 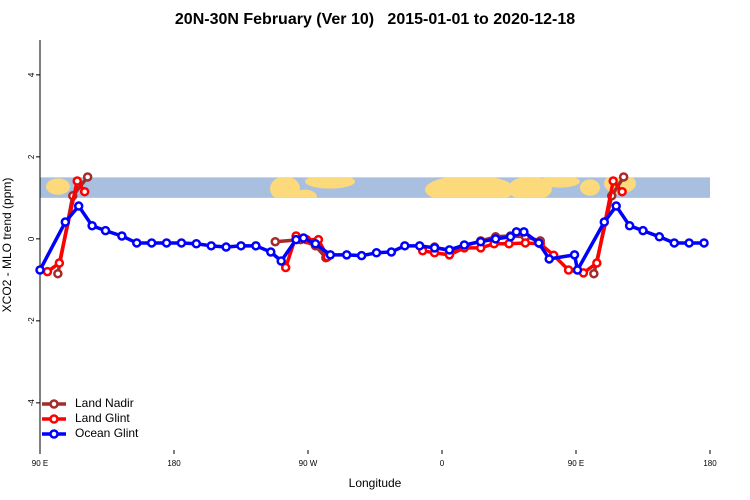 What do you see at coordinates (31, 238) in the screenshot?
I see `y-tick-label: 0` at bounding box center [31, 238].